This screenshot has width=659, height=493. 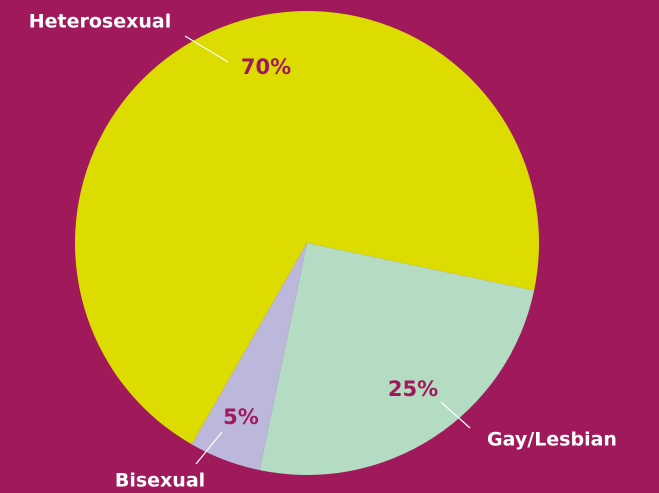 What do you see at coordinates (241, 417) in the screenshot?
I see `value-label: 5%` at bounding box center [241, 417].